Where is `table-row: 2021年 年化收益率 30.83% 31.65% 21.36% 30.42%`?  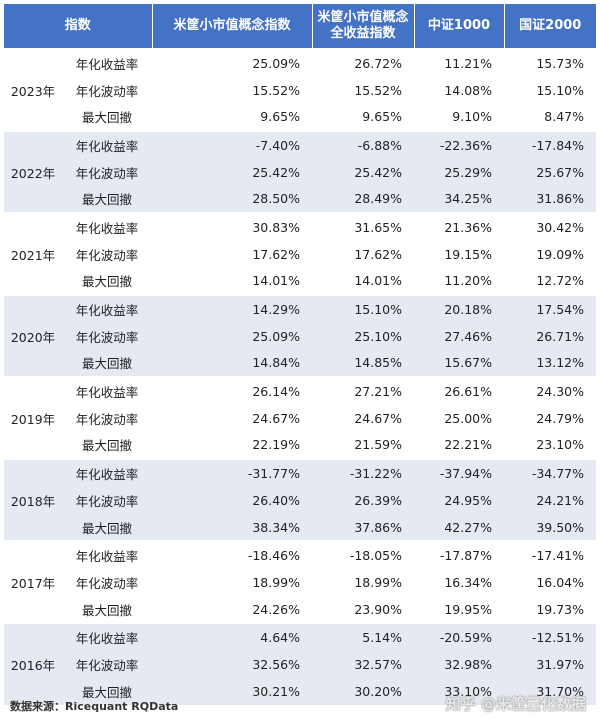
table-row: 2021年 年化收益率 30.83% 31.65% 21.36% 30.42% is located at coordinates (300, 254).